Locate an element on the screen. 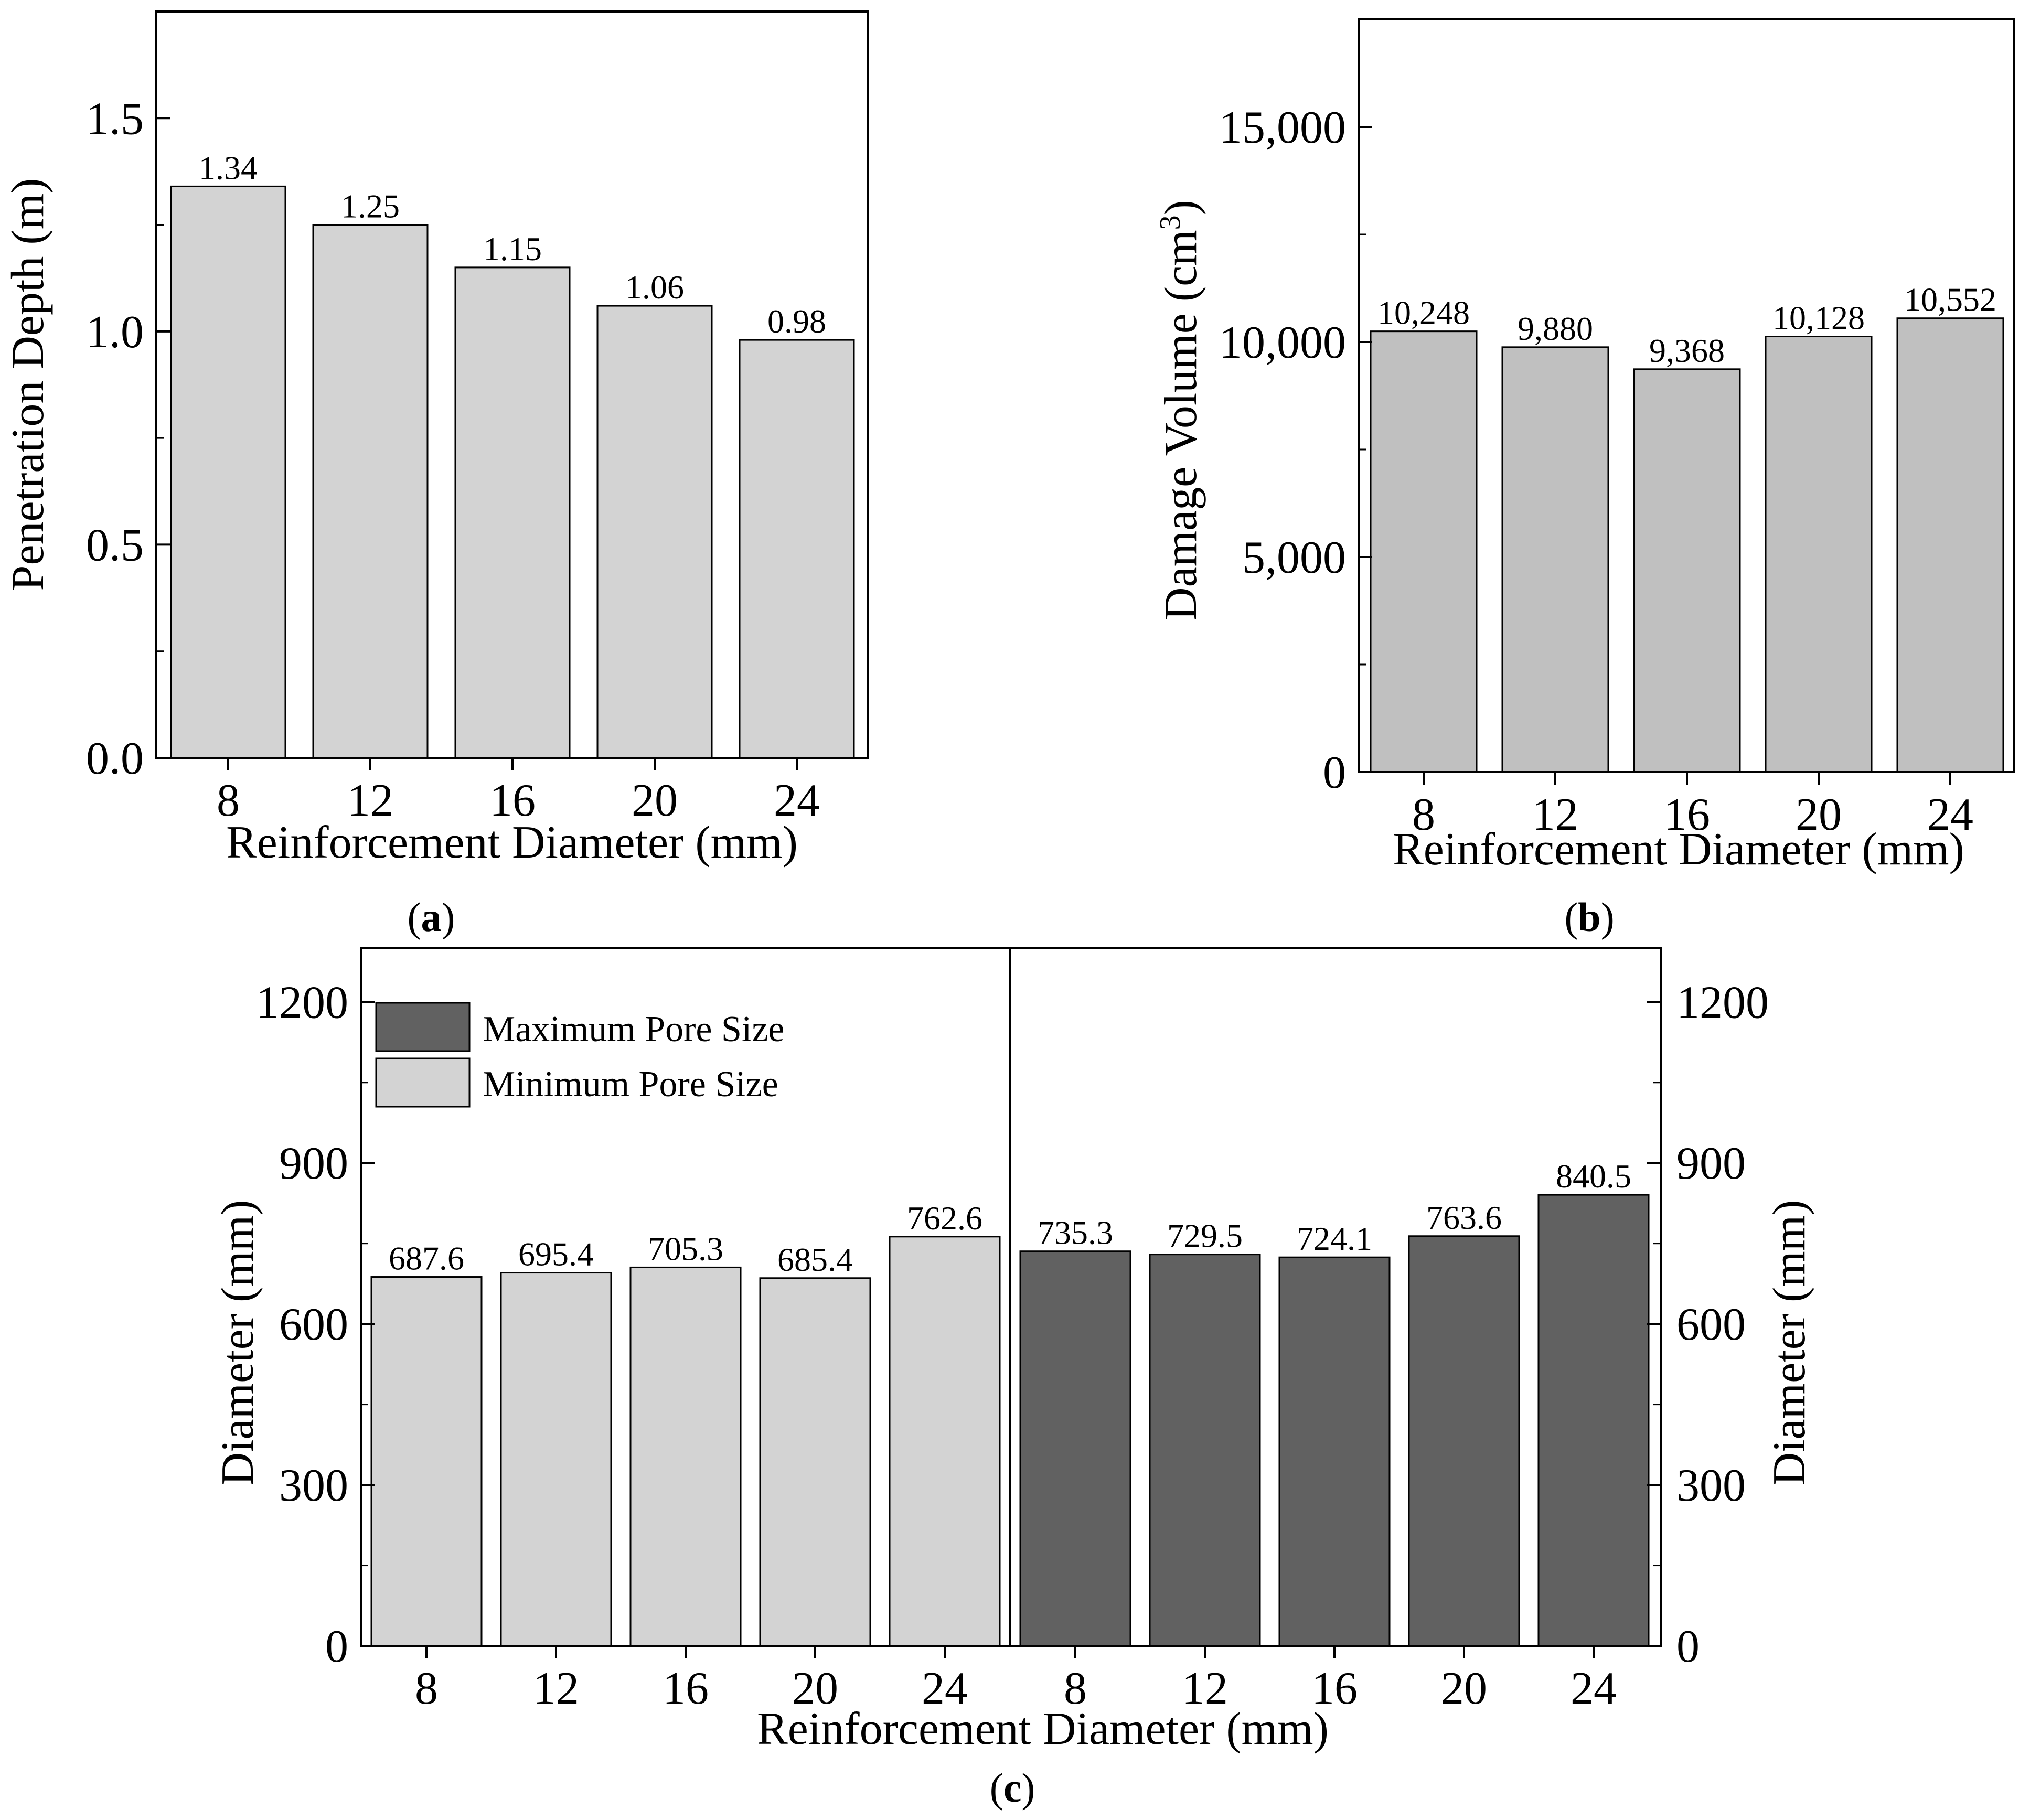  chart-a-y-label: Penetration Depth (m) is located at coordinates (28, 384).